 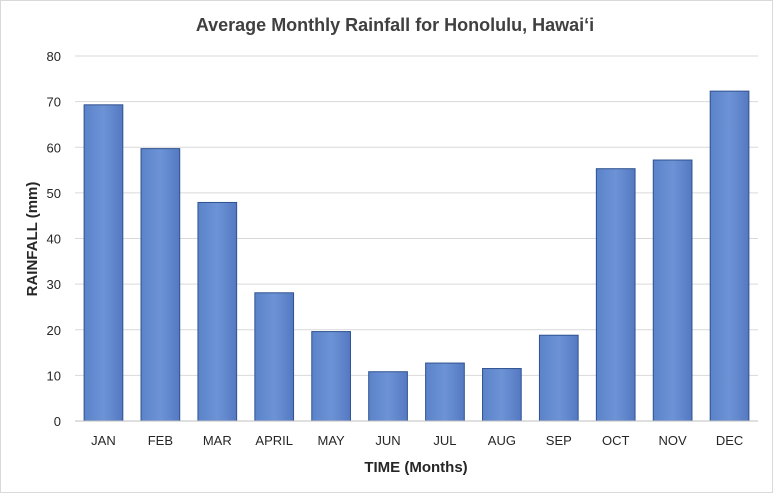 I want to click on x-tick-label: MAY, so click(x=332, y=440).